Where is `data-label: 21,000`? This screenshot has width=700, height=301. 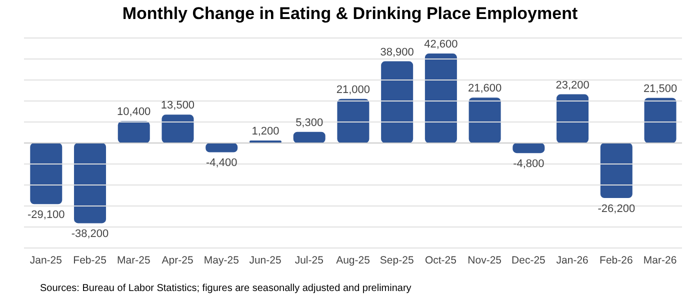
data-label: 21,000 is located at coordinates (353, 90).